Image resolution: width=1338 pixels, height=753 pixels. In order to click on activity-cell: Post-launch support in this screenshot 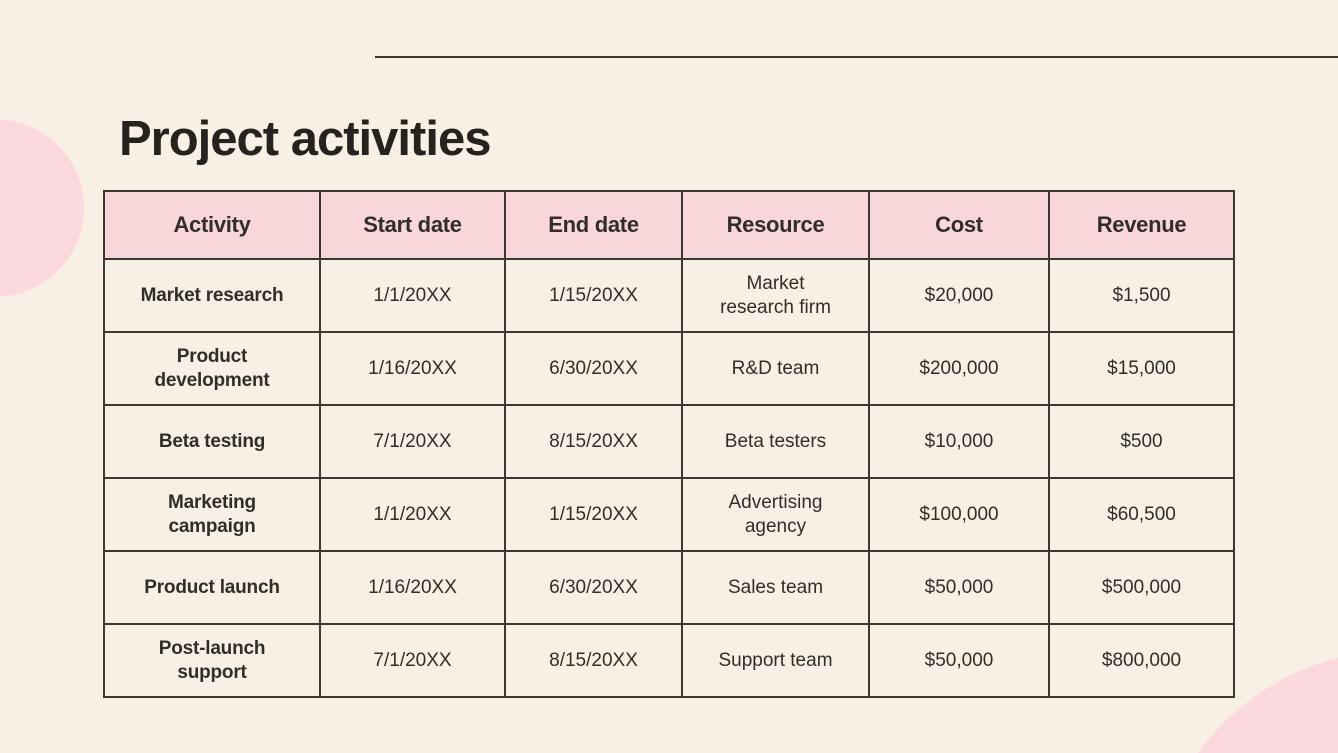, I will do `click(212, 660)`.